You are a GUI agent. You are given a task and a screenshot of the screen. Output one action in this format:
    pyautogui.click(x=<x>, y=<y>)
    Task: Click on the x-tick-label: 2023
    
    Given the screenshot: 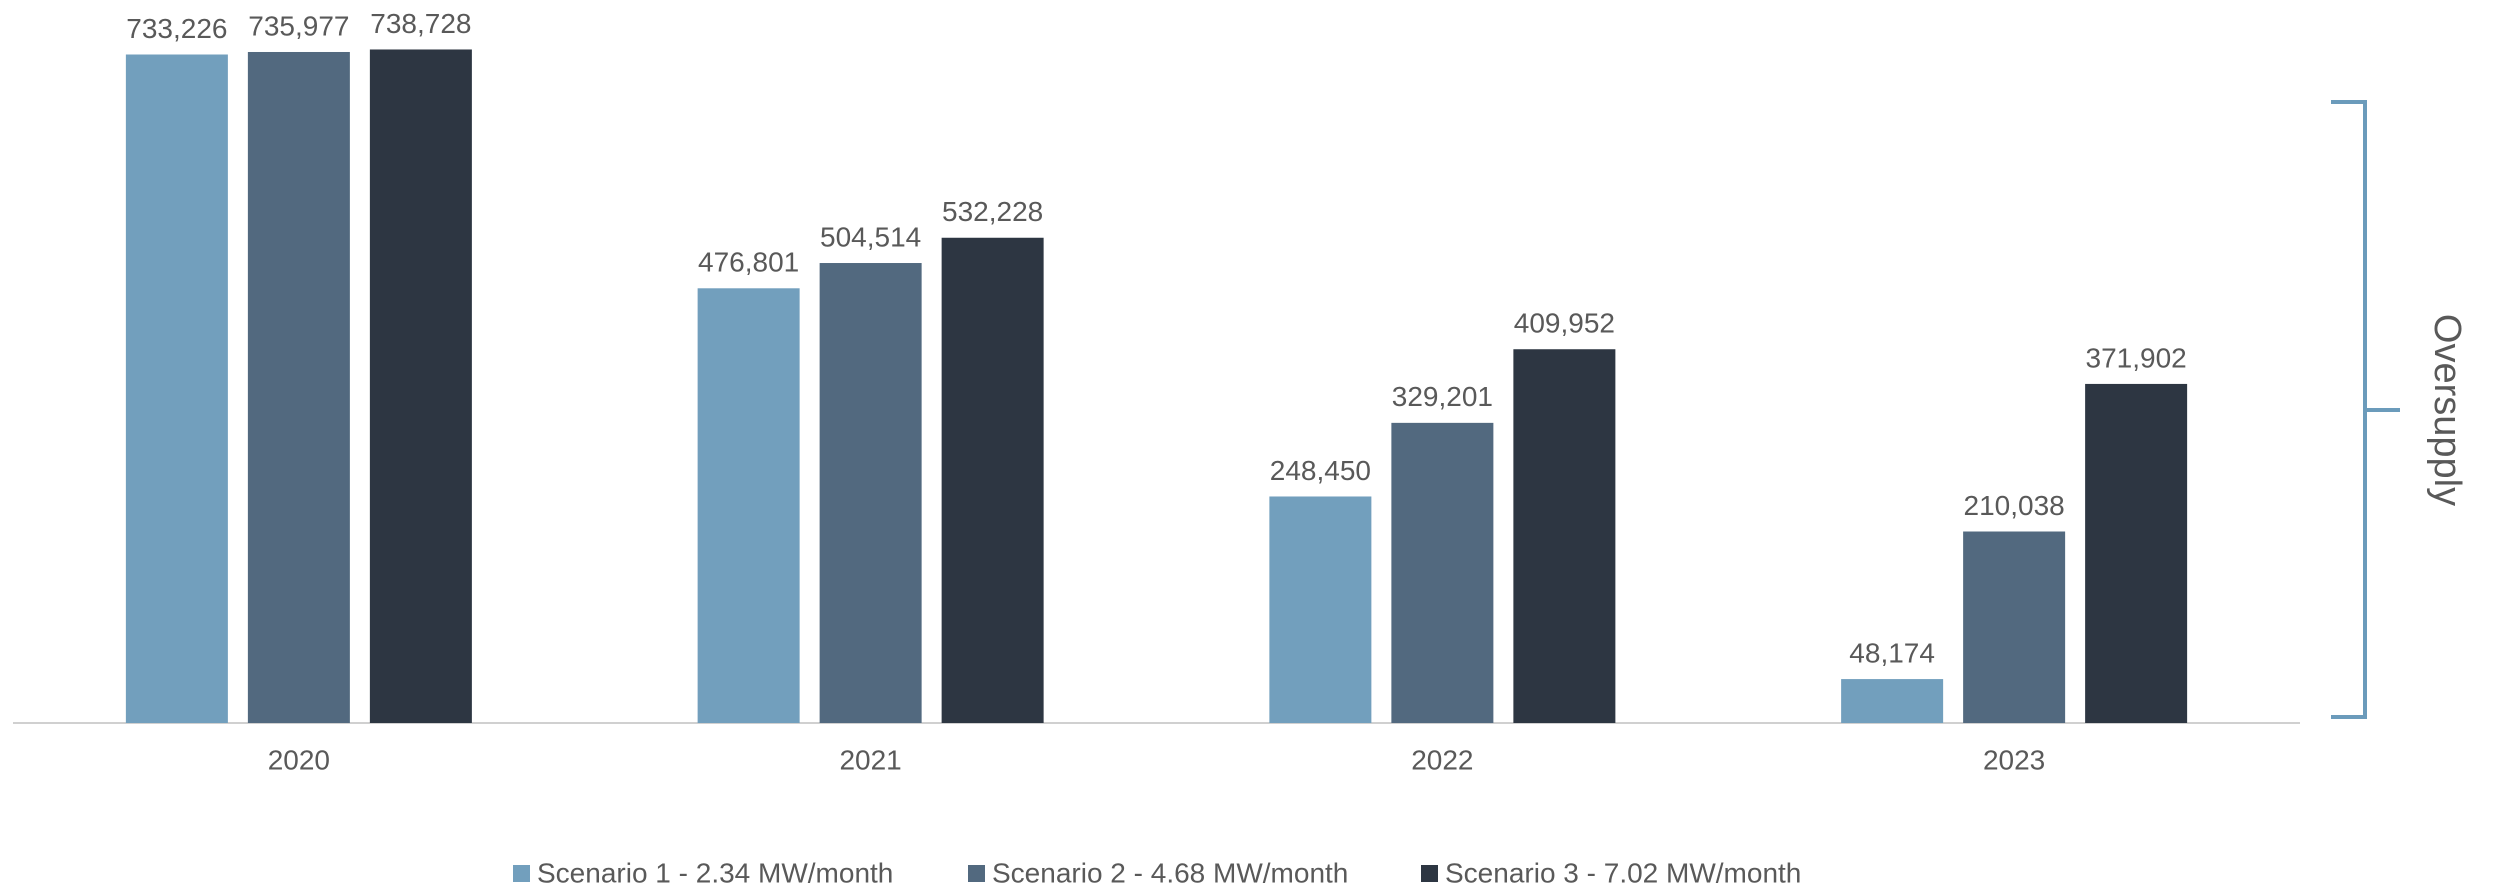 What is the action you would take?
    pyautogui.click(x=2014, y=759)
    